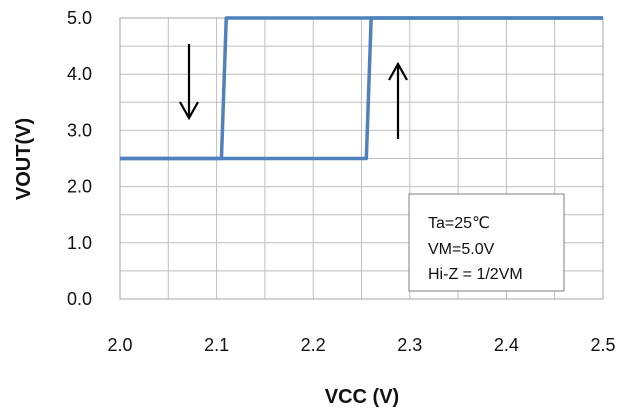 The height and width of the screenshot is (417, 619). I want to click on annotation-box-frame, so click(486, 242).